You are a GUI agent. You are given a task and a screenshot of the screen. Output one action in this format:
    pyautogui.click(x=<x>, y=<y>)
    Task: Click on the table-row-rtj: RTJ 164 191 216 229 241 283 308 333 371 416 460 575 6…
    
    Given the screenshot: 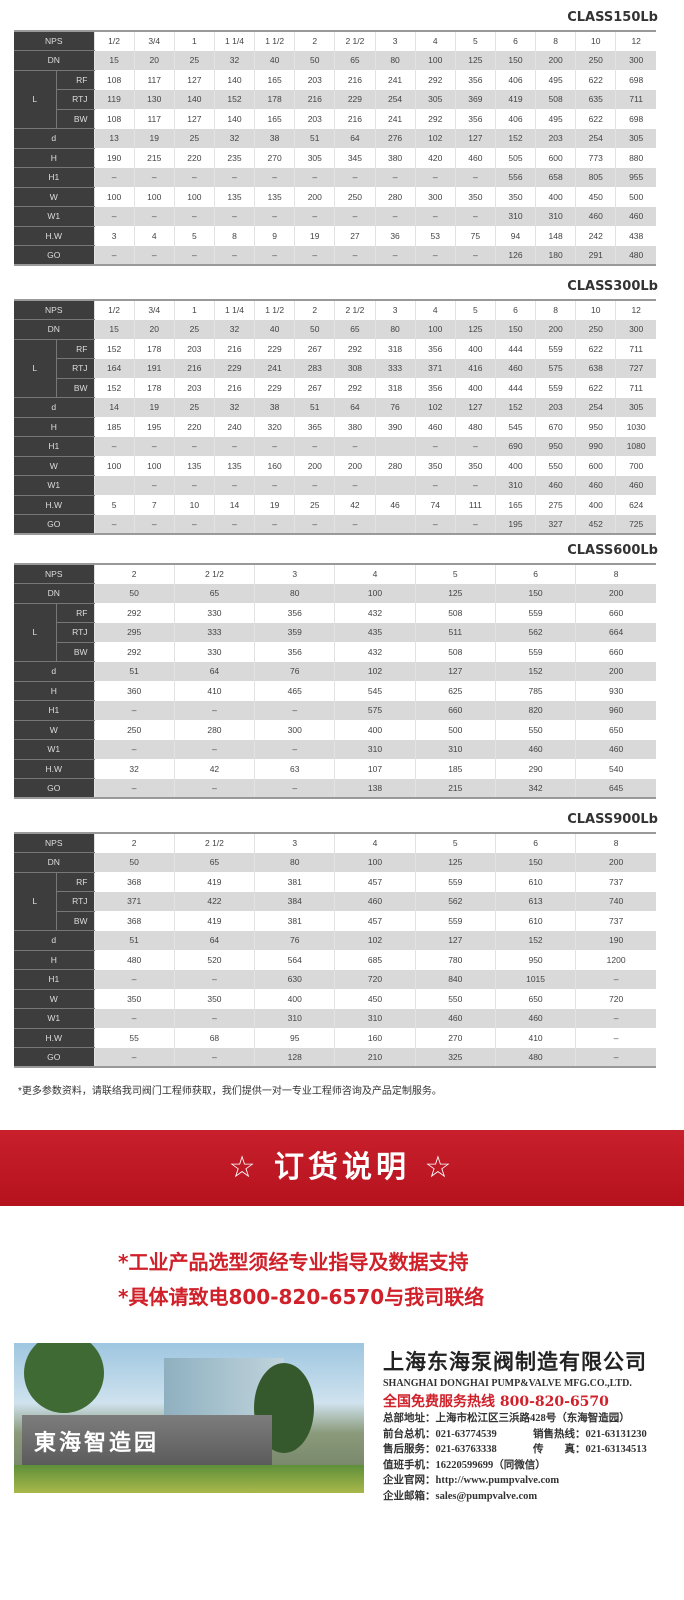 What is the action you would take?
    pyautogui.click(x=335, y=368)
    